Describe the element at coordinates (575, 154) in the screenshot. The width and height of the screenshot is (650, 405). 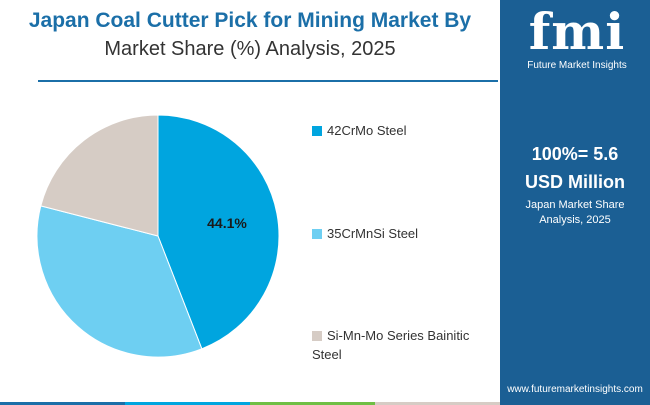
I see `market-size-value: 100%= 5.6` at that location.